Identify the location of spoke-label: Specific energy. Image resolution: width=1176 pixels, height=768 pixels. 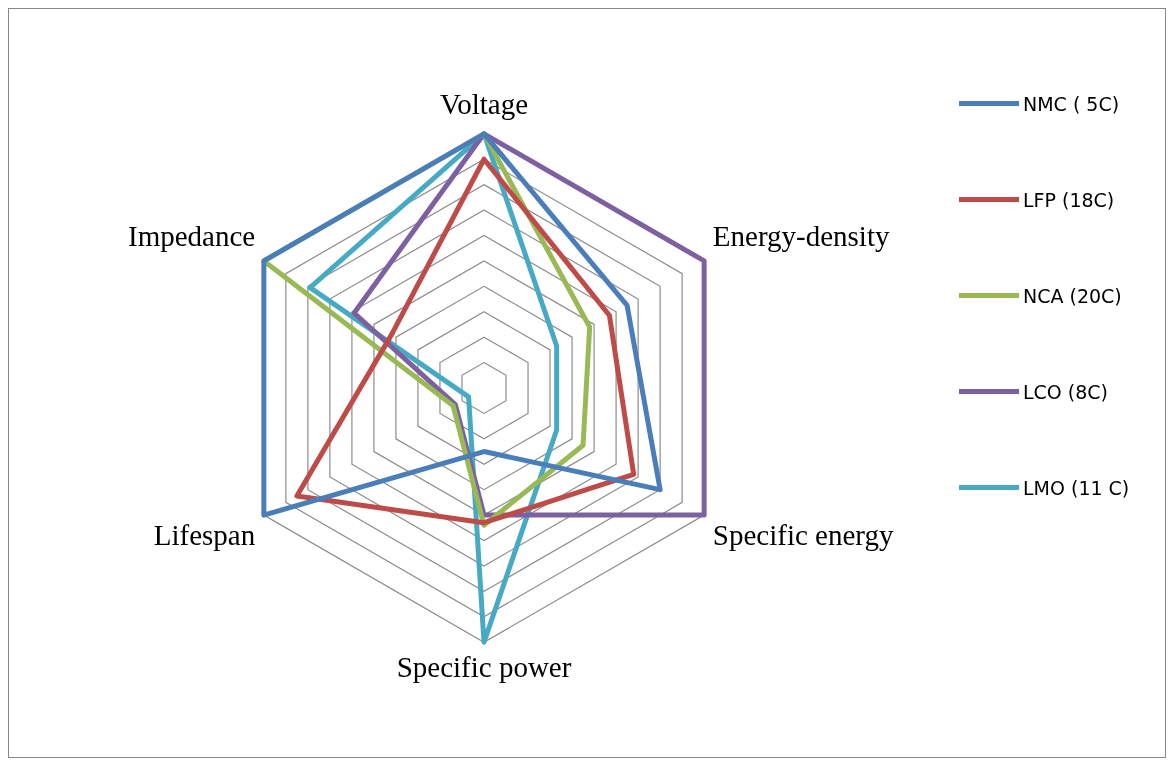
(803, 535).